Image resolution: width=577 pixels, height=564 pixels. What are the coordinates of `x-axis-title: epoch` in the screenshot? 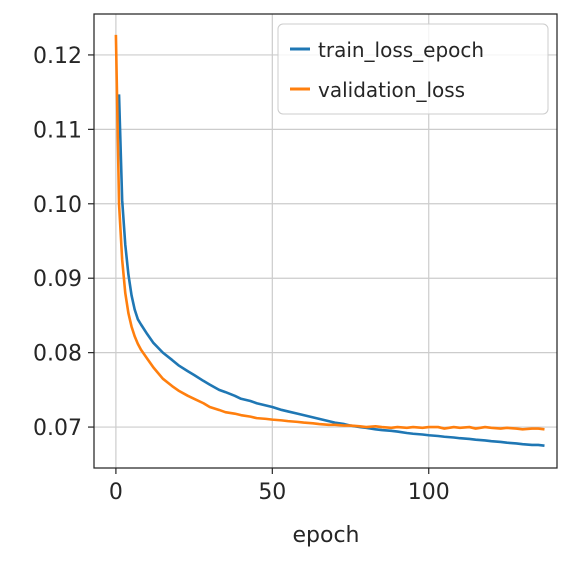 It's located at (326, 535).